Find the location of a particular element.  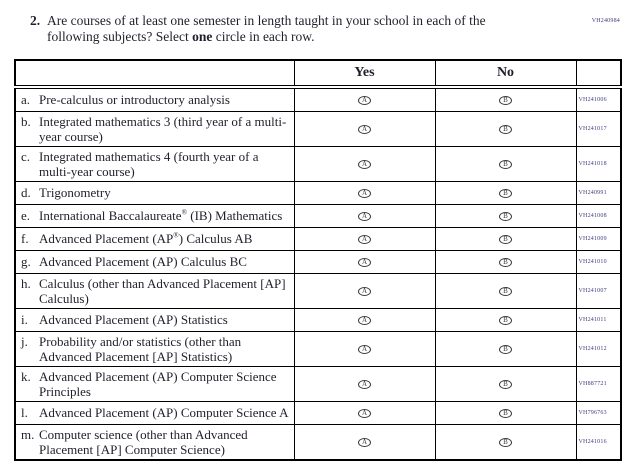

row-code: VH241008 is located at coordinates (598, 215).